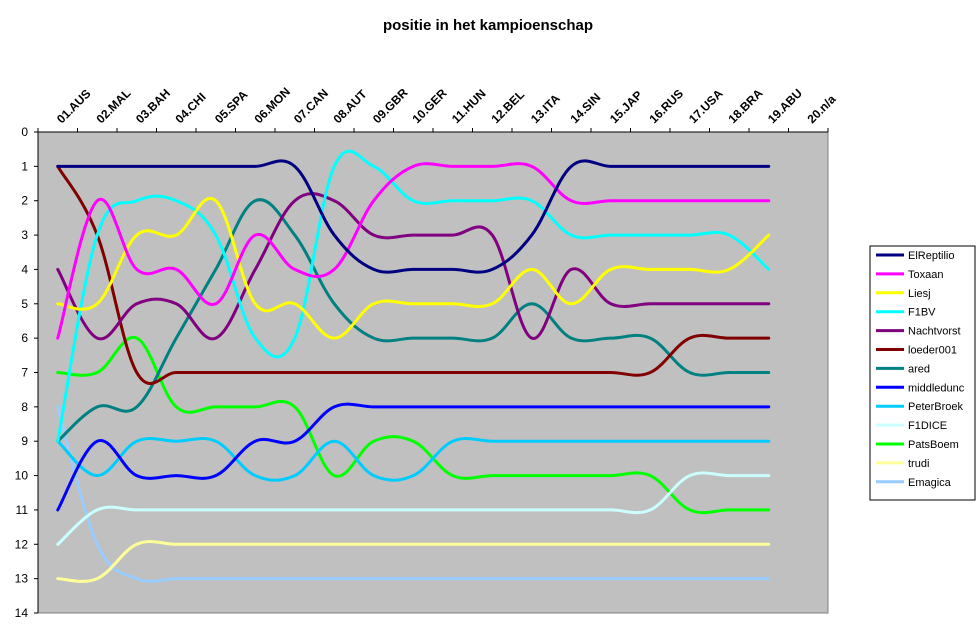  I want to click on x-tick-label: 04.CHI, so click(190, 108).